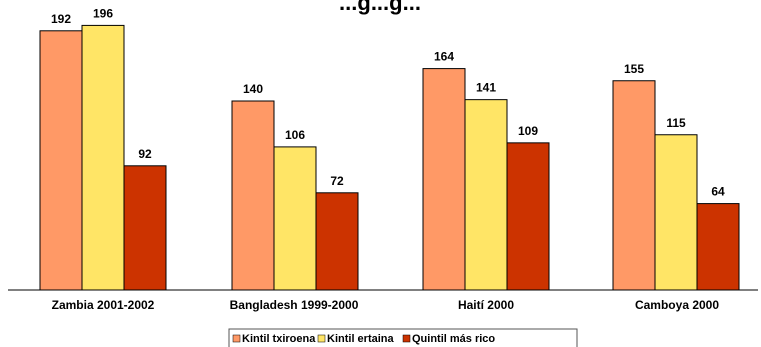 The height and width of the screenshot is (347, 761). What do you see at coordinates (61, 19) in the screenshot?
I see `data-label: 192` at bounding box center [61, 19].